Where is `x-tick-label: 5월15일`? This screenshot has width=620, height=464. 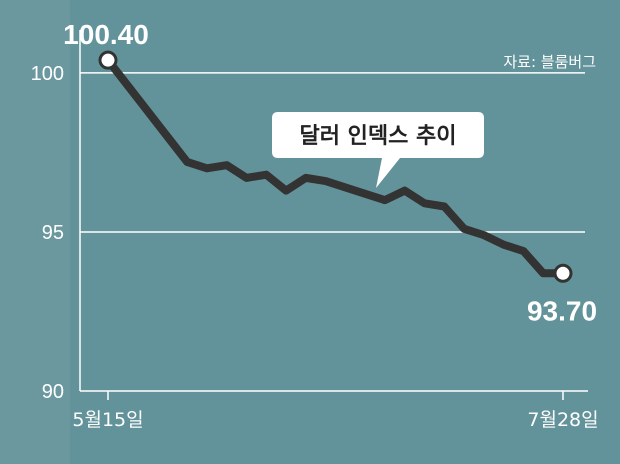
x-tick-label: 5월15일 is located at coordinates (107, 420).